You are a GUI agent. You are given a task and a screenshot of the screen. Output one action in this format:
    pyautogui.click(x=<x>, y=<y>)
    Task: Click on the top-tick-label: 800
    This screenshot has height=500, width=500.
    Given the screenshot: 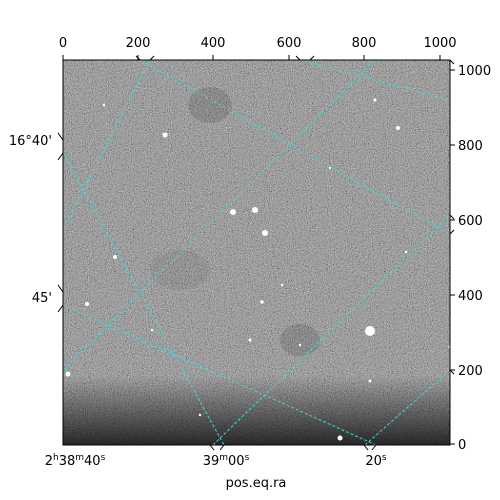 What is the action you would take?
    pyautogui.click(x=364, y=43)
    